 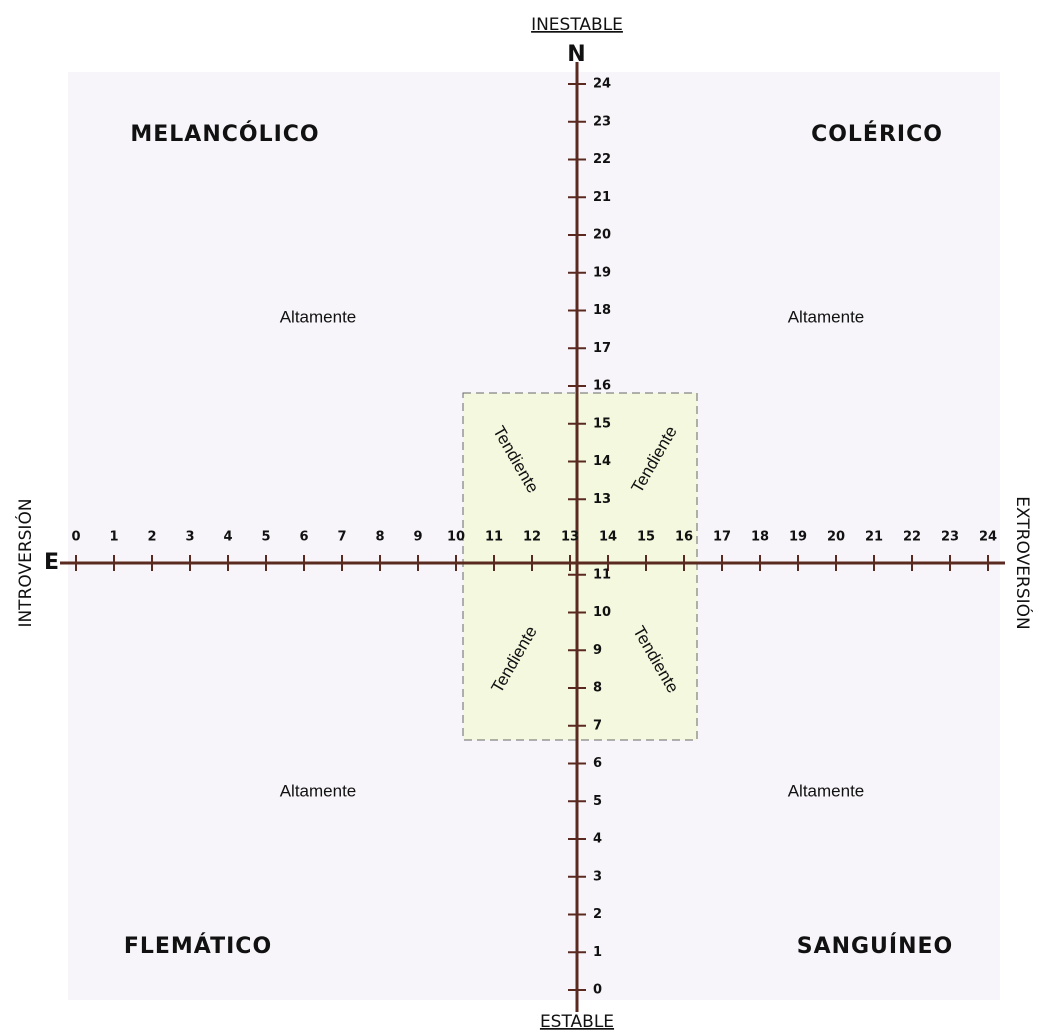 What do you see at coordinates (602, 159) in the screenshot?
I see `y-tick-label: 22` at bounding box center [602, 159].